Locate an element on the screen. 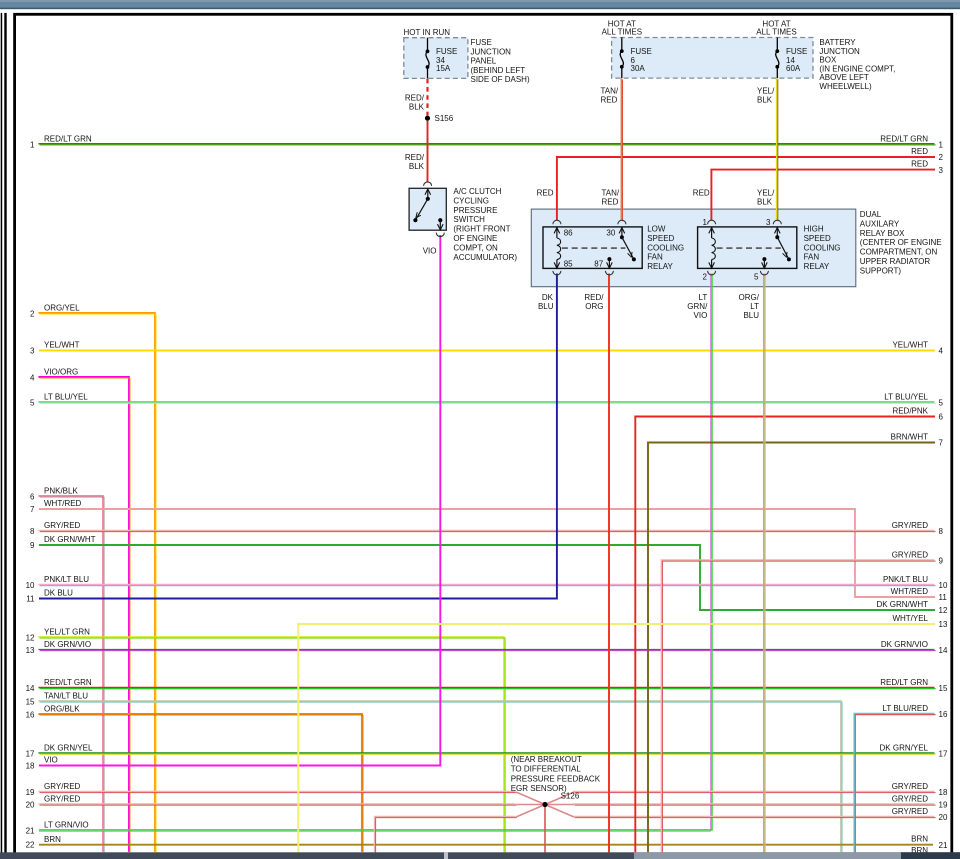 Image resolution: width=960 pixels, height=859 pixels. svg-text: HOT IN RUN is located at coordinates (427, 32).